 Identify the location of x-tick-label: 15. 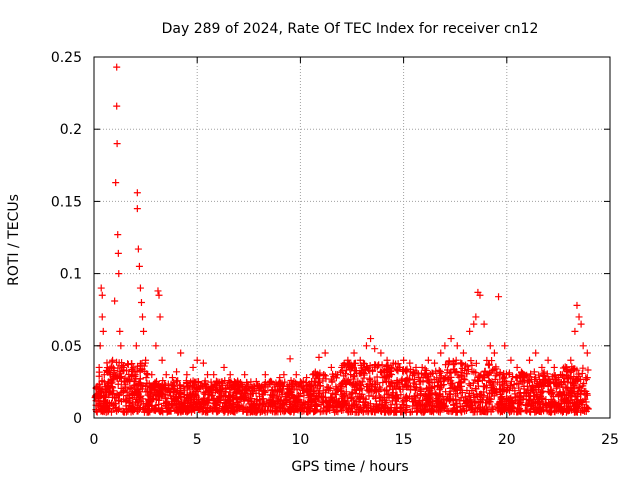
(404, 440).